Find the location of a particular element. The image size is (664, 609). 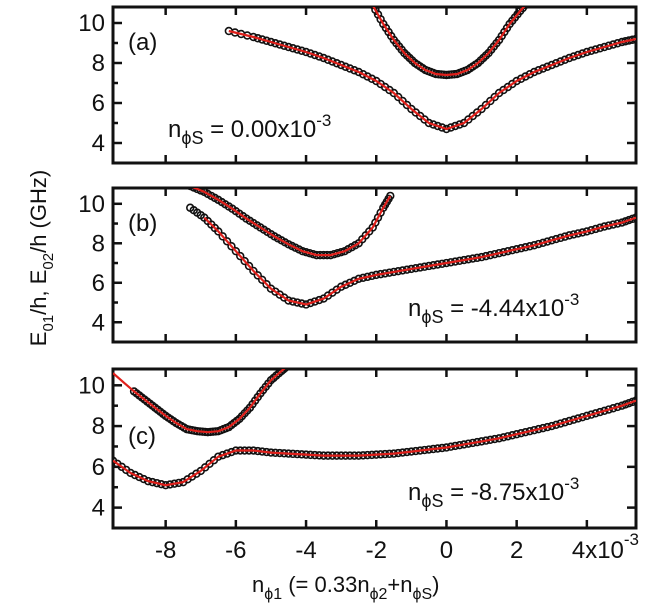

x-tick-label-4: 4x10⁻³ is located at coordinates (605, 547).